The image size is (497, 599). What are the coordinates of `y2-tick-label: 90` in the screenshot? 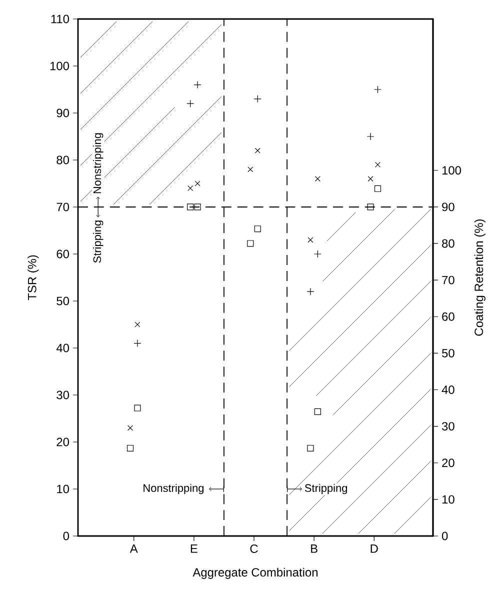 It's located at (448, 207).